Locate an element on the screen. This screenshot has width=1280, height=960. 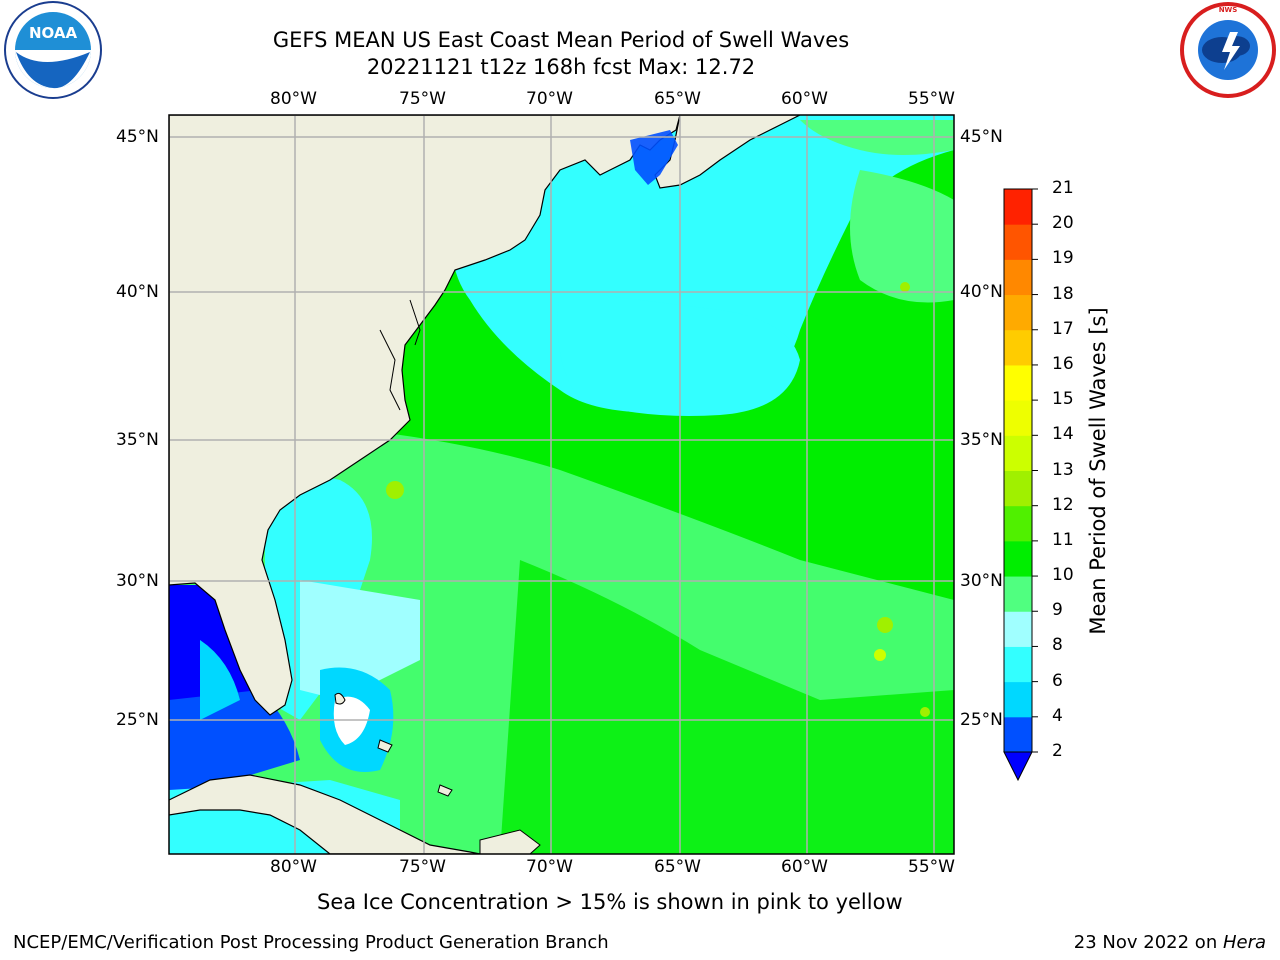
colorbar-tick-label: 18 is located at coordinates (1063, 293).